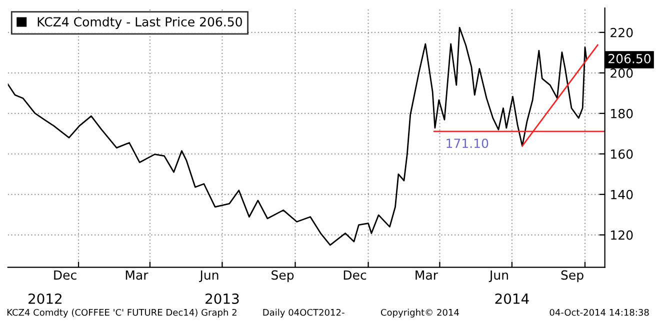 The width and height of the screenshot is (656, 324). Describe the element at coordinates (621, 73) in the screenshot. I see `y-tick-label: 200` at that location.